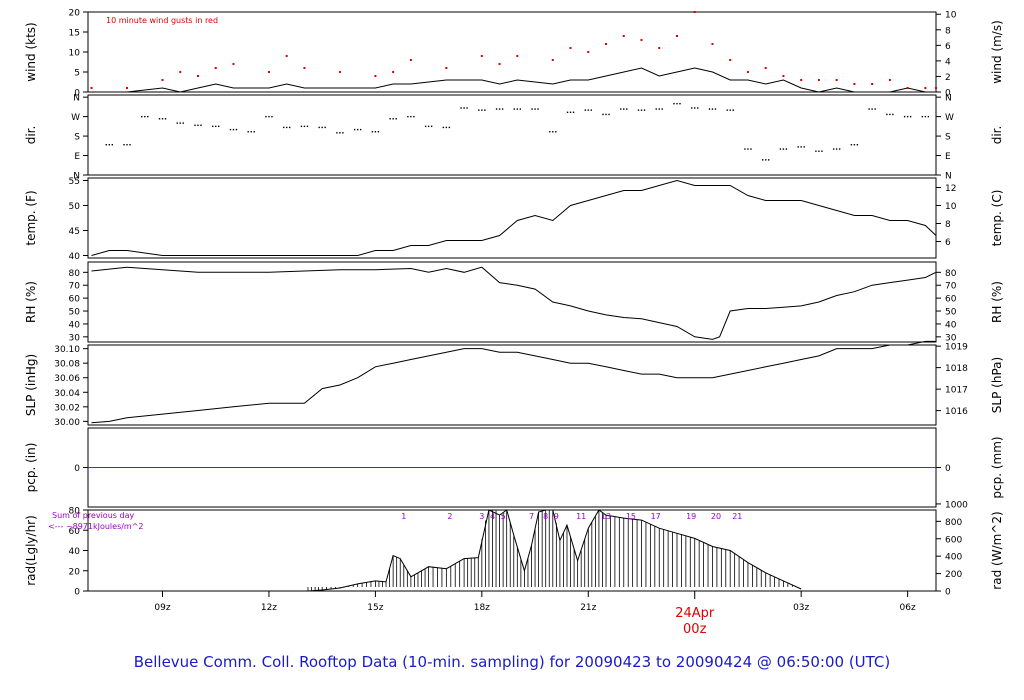 This screenshot has height=700, width=1024. I want to click on rad-rtick-label: 400, so click(953, 558).